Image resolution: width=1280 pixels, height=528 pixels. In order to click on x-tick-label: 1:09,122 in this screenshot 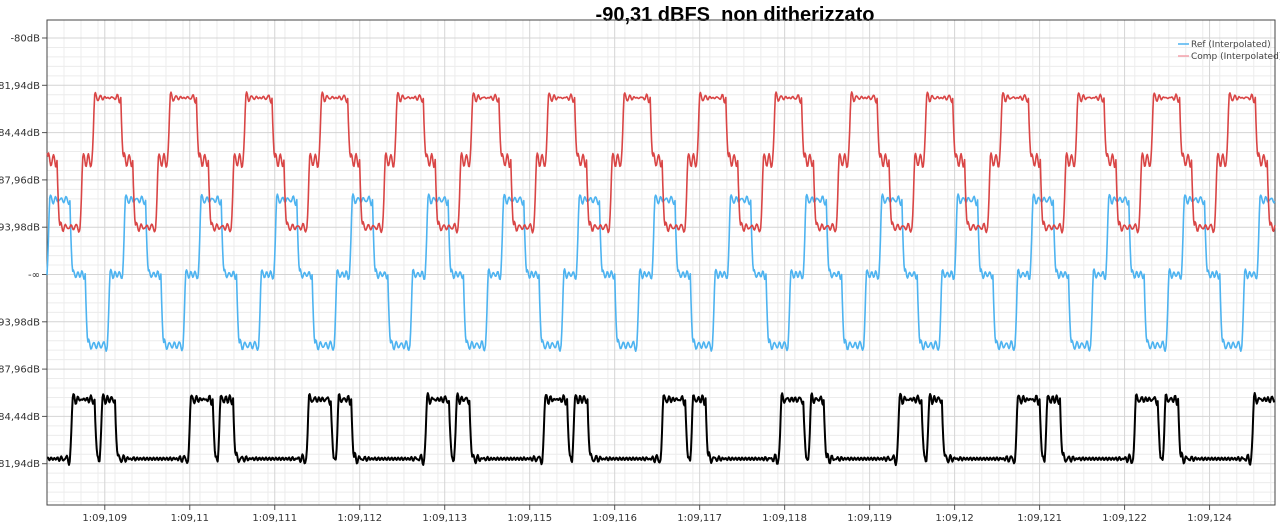, I will do `click(1124, 518)`.